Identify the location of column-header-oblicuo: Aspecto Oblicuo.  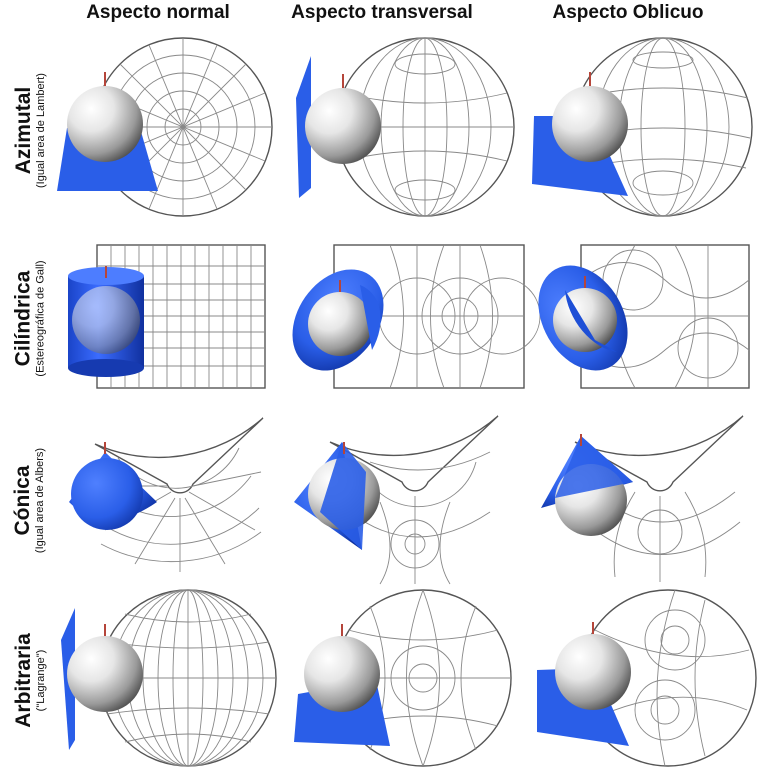
(628, 12).